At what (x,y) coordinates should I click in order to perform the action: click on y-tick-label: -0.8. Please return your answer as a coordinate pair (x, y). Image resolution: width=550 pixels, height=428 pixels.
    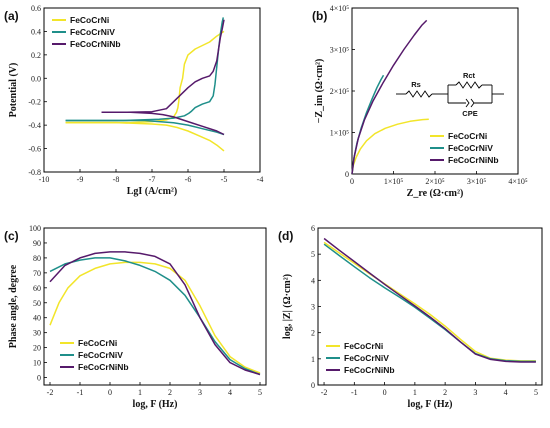
    Looking at the image, I should click on (34, 172).